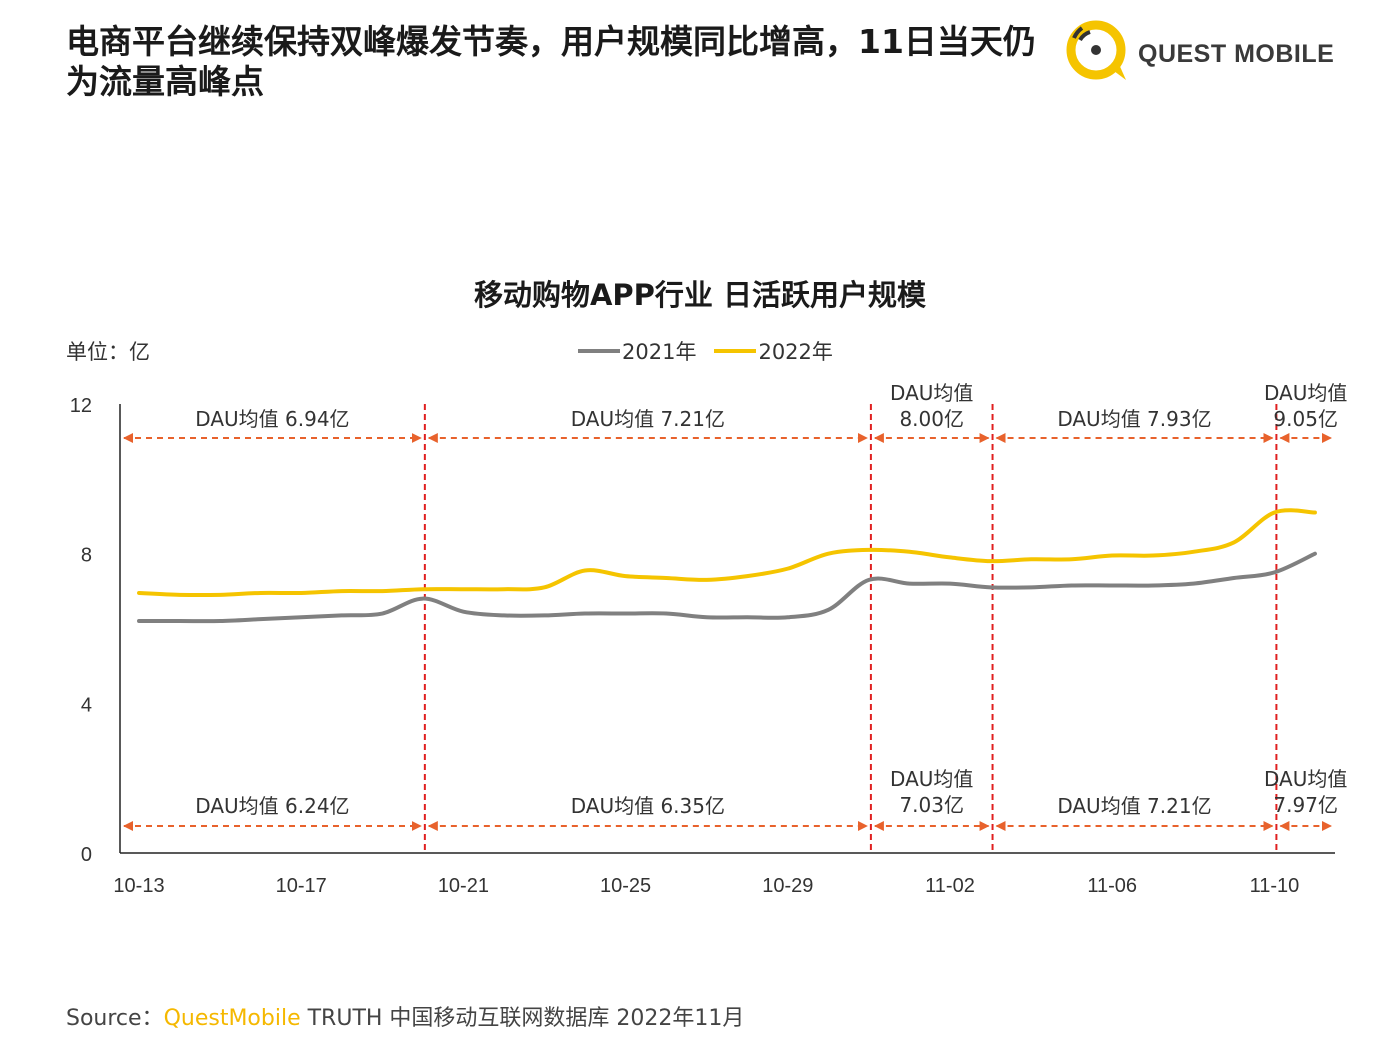  I want to click on source-brand: QuestMobile, so click(232, 1018).